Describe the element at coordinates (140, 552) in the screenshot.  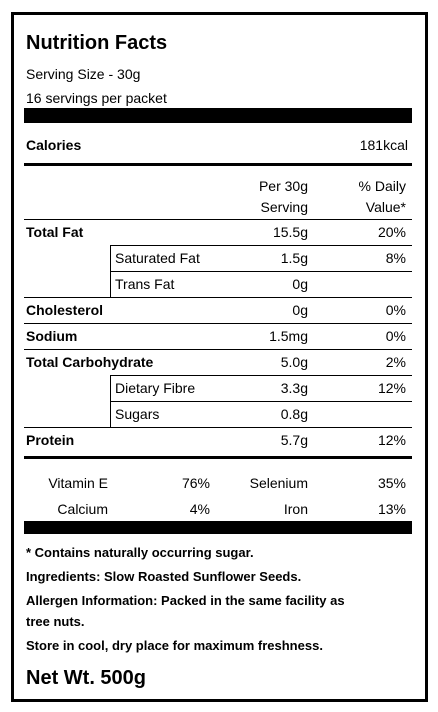
I see `footnote: * Contains naturally occurring sugar.` at that location.